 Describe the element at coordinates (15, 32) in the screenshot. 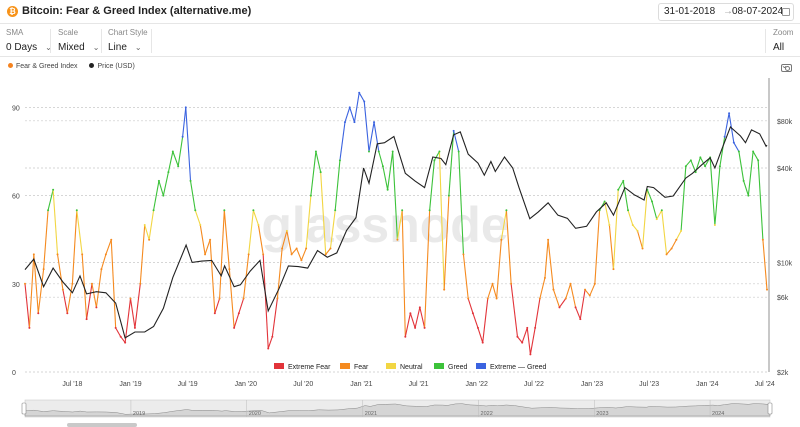

I see `sma-label: SMA` at that location.